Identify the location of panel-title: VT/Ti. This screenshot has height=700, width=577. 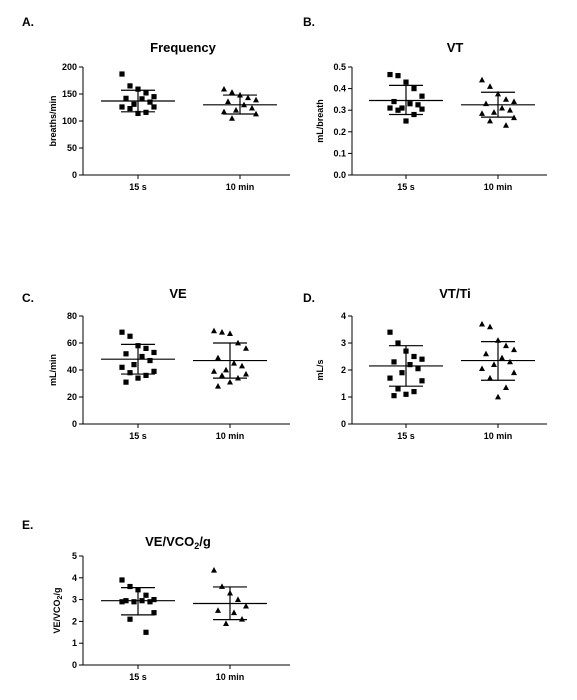
(455, 293).